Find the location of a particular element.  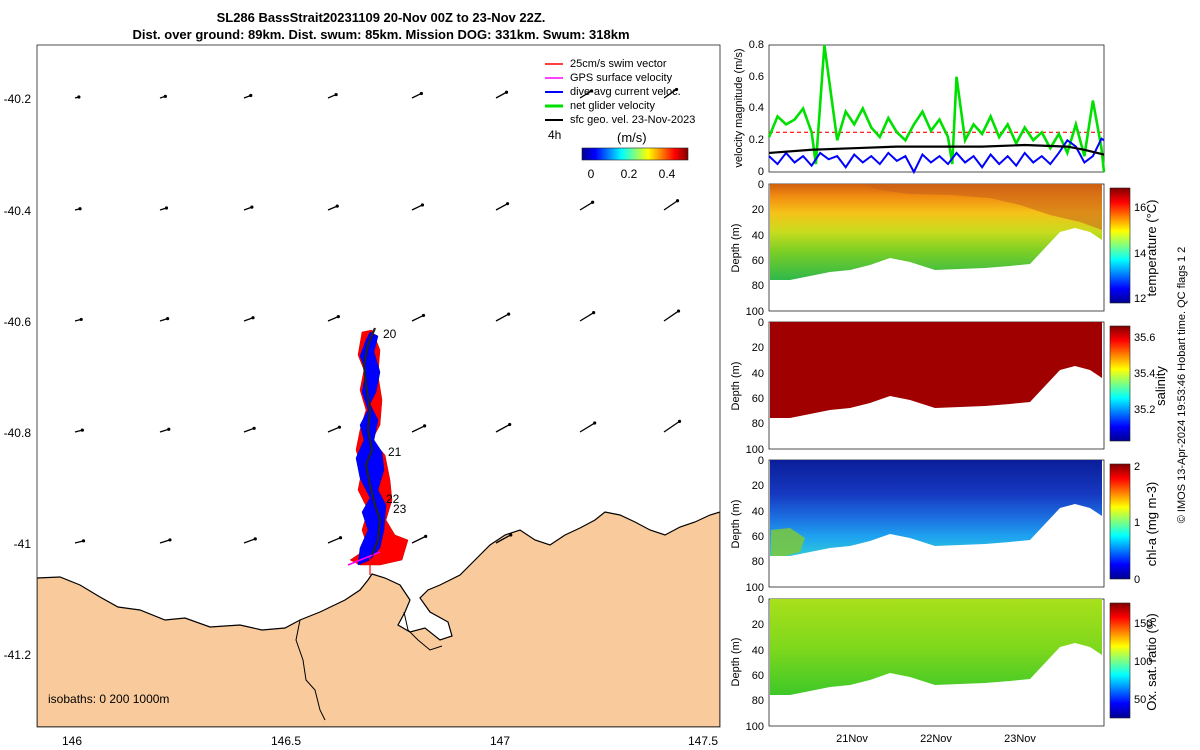

chlorophyll-ytick: 60 is located at coordinates (758, 537).